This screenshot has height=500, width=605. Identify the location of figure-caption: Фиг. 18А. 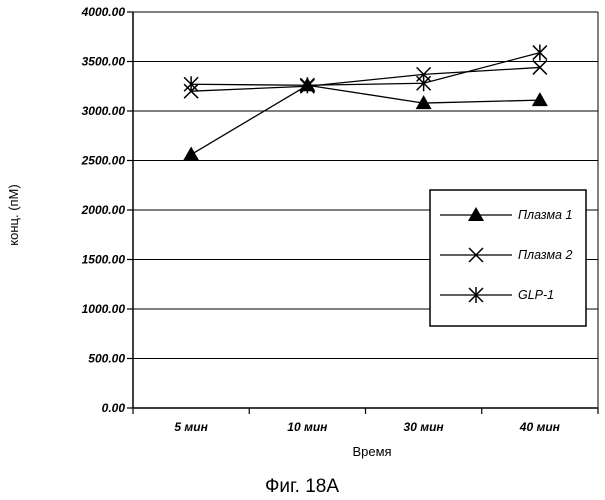
(302, 486).